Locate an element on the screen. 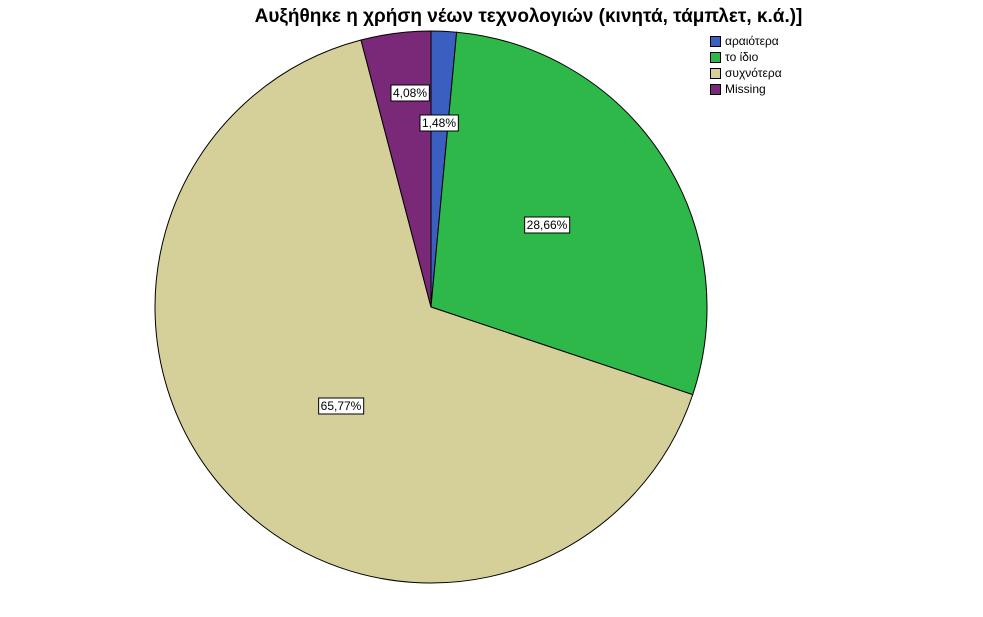 This screenshot has width=983, height=617. legend-label: συχνότερα is located at coordinates (753, 73).